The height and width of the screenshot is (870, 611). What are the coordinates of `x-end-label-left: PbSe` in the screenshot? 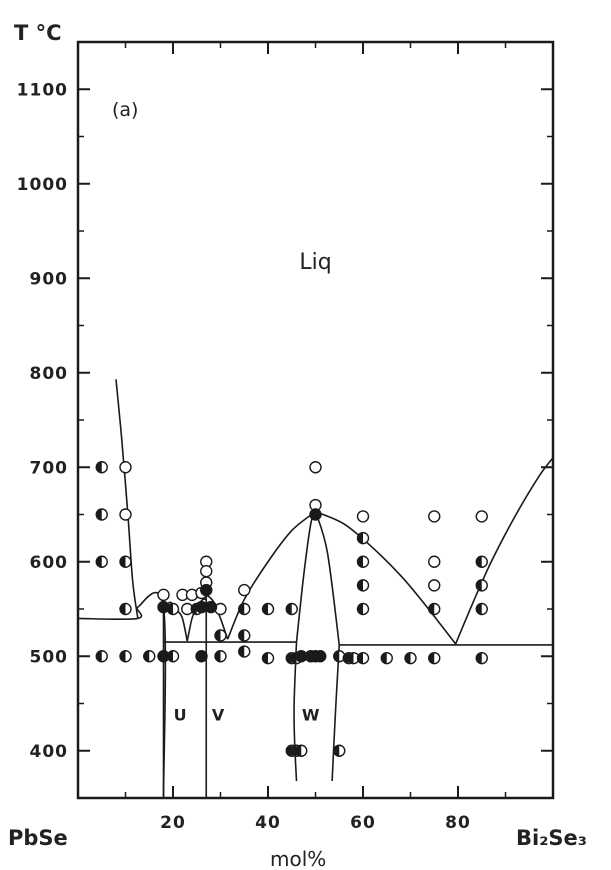 It's located at (38, 838).